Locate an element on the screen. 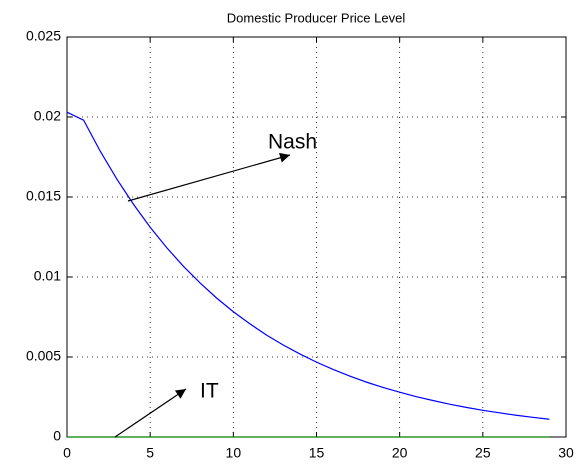 The height and width of the screenshot is (467, 581). x-tick-label: 0 is located at coordinates (67, 453).